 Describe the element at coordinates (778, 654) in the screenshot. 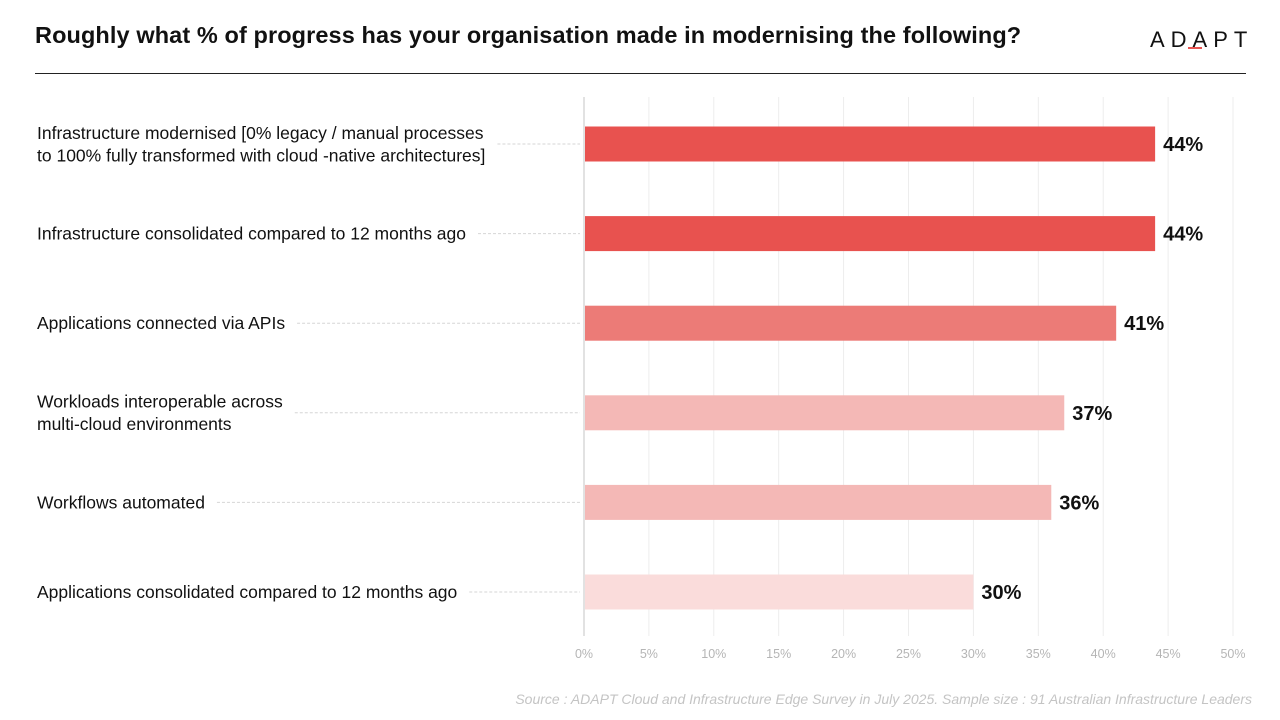

I see `x-tick-label: 15%` at that location.